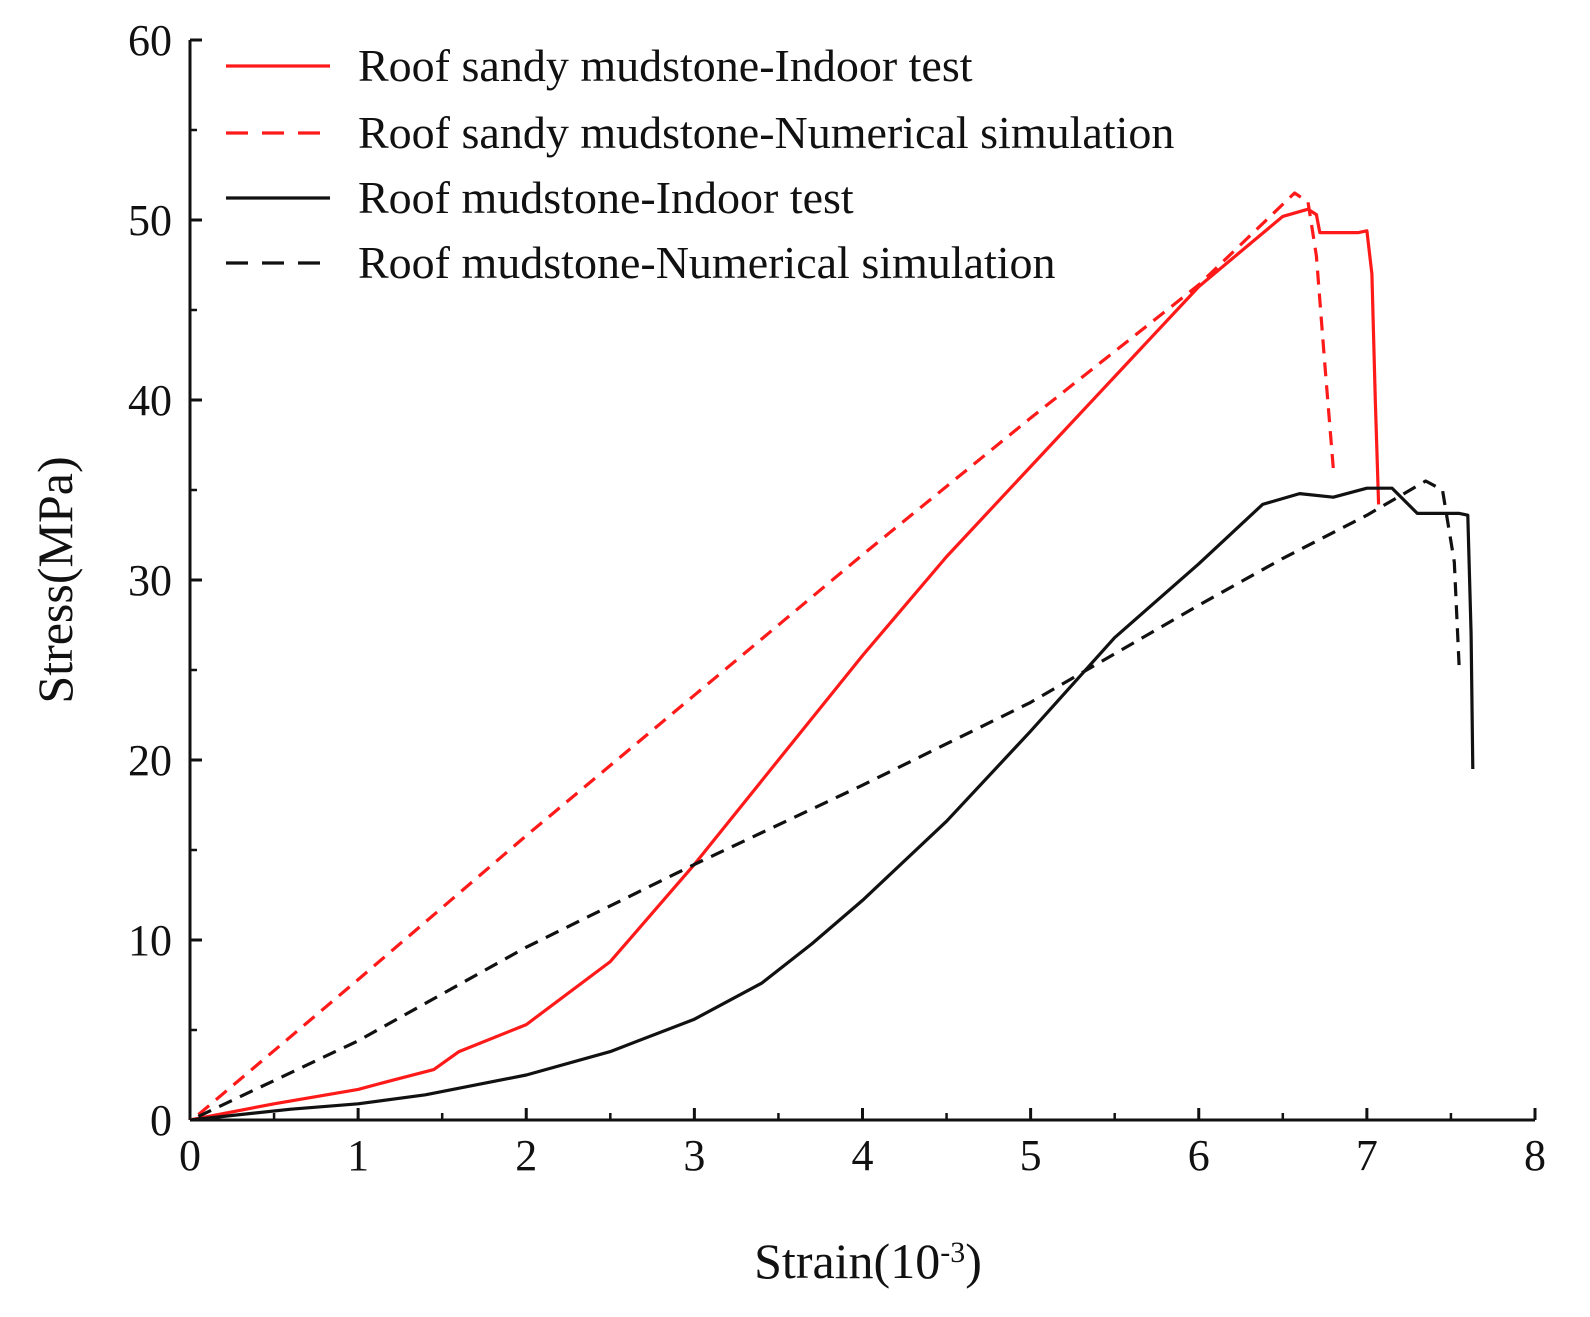 The width and height of the screenshot is (1590, 1317). I want to click on x-tick-label: 4, so click(863, 1155).